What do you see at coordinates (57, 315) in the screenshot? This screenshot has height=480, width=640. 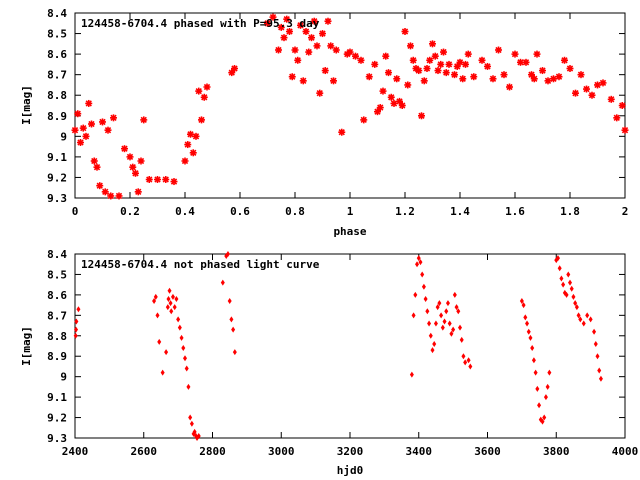 I see `y-tick-label: 8.7` at bounding box center [57, 315].